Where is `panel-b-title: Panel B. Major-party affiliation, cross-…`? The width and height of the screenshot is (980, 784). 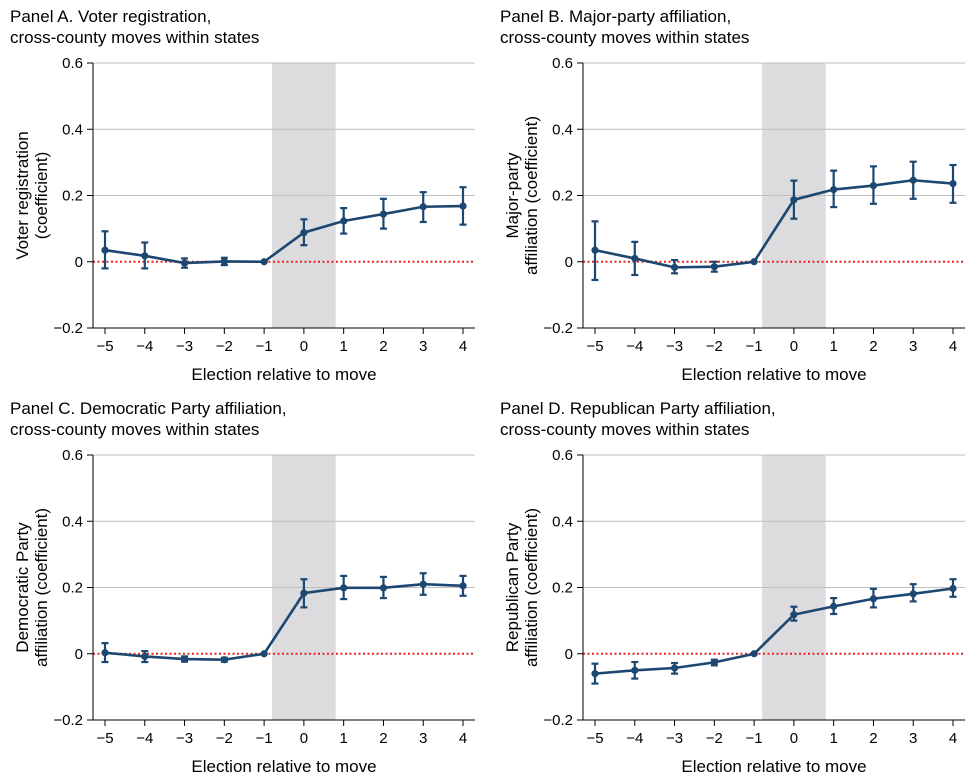
panel-b-title: Panel B. Major-party affiliation, cross-… is located at coordinates (624, 27).